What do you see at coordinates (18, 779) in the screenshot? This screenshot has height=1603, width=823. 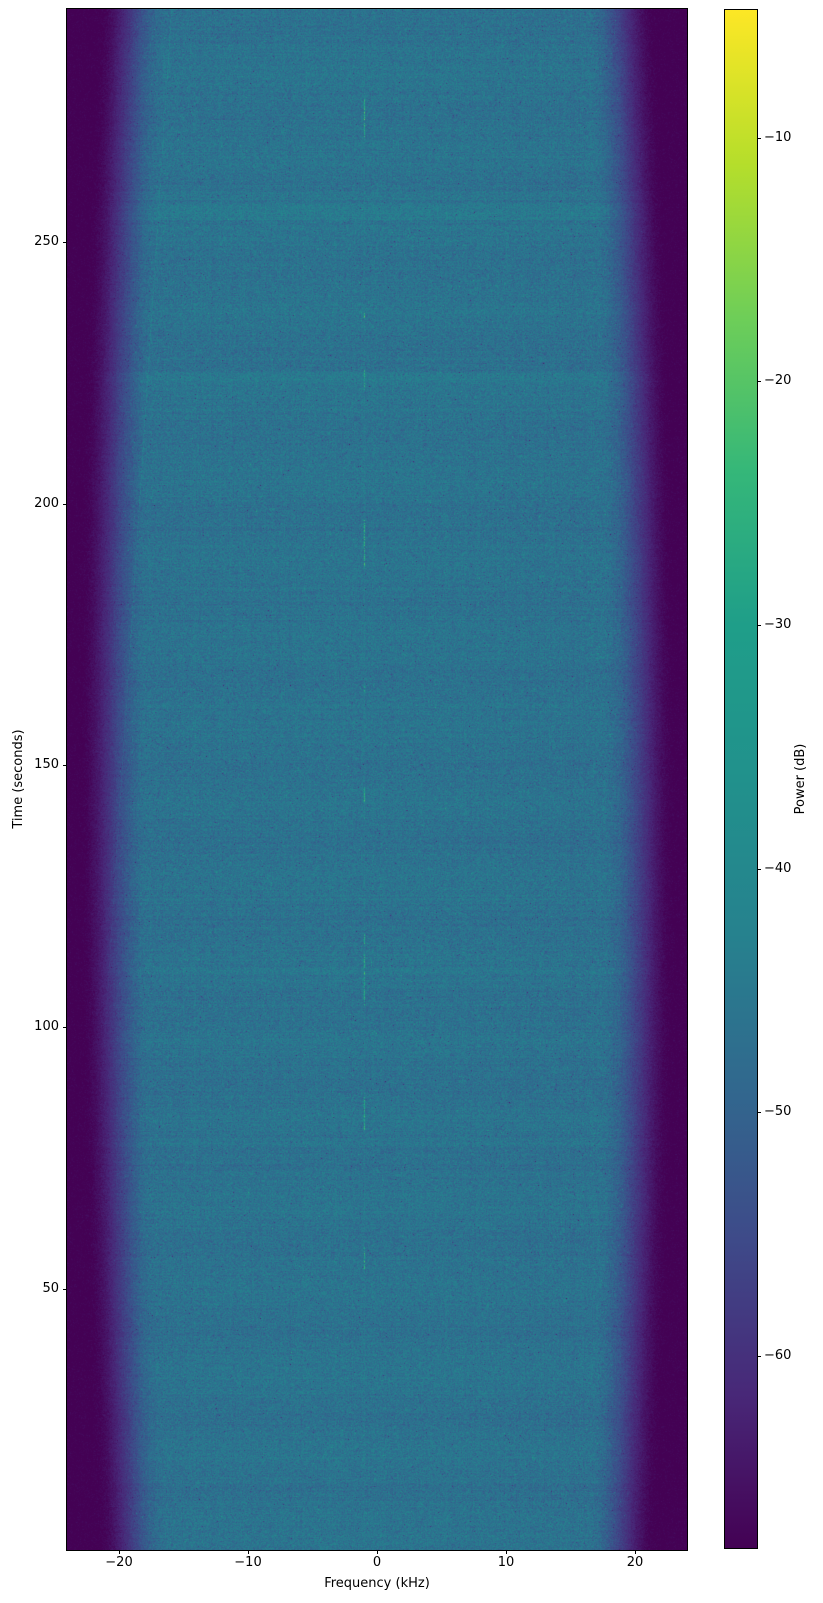 I see `y-axis-label: Time (seconds)` at bounding box center [18, 779].